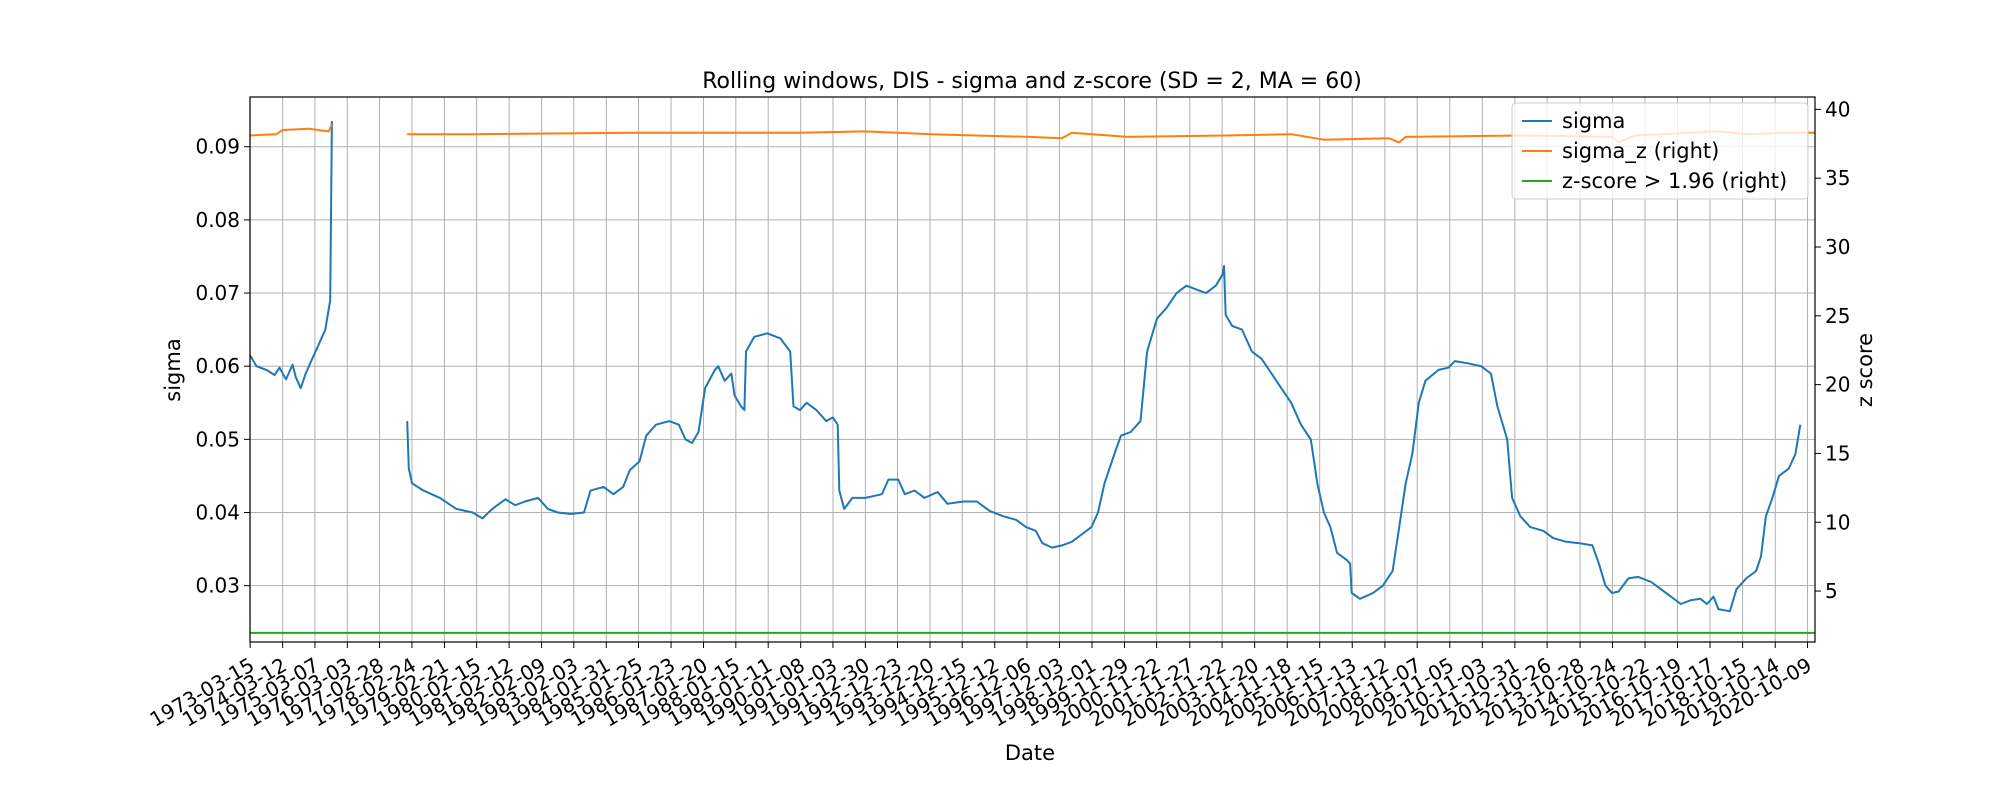 This screenshot has width=2000, height=800. What do you see at coordinates (1837, 316) in the screenshot?
I see `y-tick-label-right: 25` at bounding box center [1837, 316].